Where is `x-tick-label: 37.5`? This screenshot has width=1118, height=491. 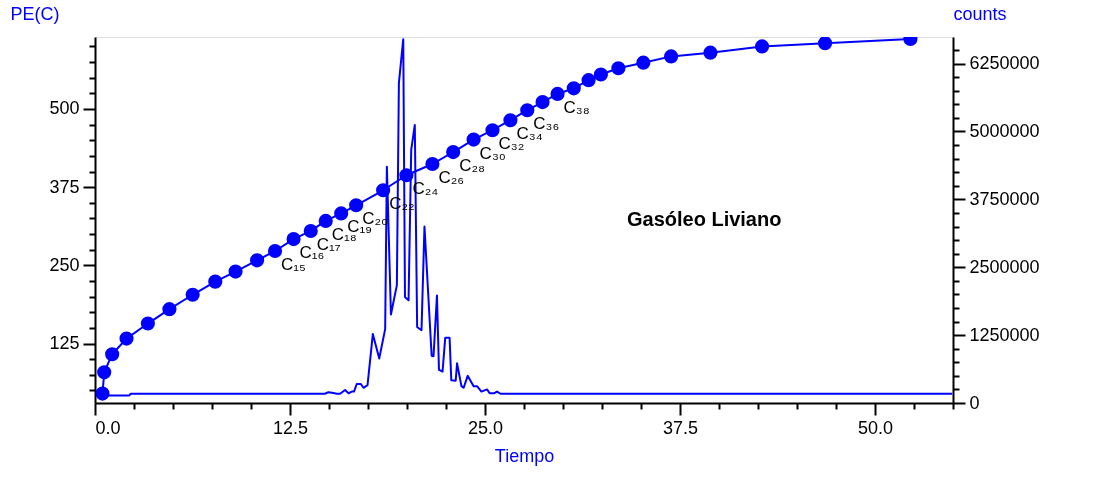 x-tick-label: 37.5 is located at coordinates (680, 427).